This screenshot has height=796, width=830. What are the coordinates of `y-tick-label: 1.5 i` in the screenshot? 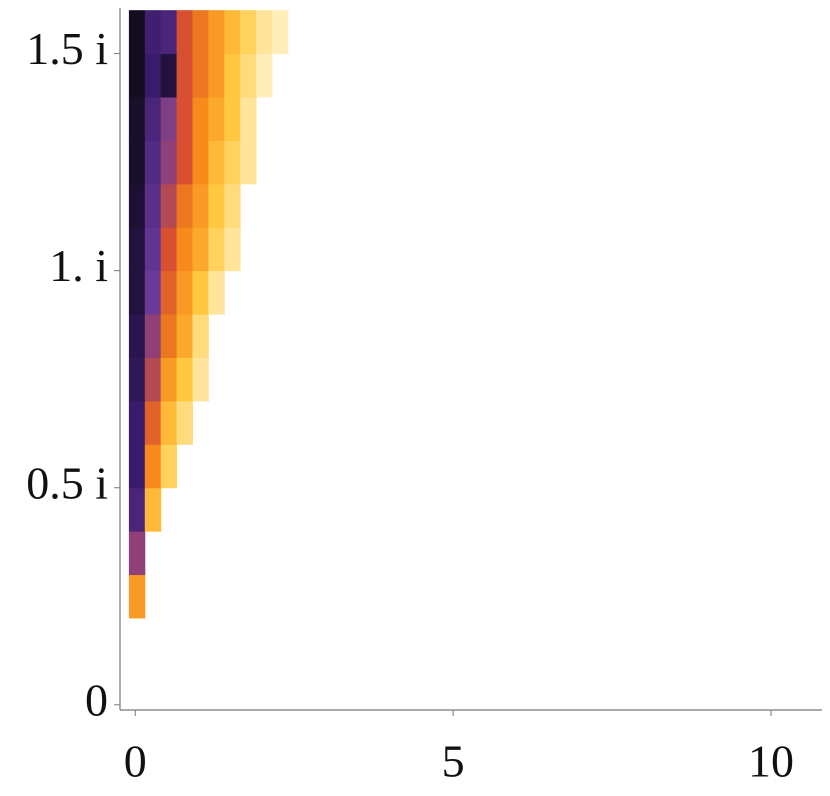 It's located at (67, 48).